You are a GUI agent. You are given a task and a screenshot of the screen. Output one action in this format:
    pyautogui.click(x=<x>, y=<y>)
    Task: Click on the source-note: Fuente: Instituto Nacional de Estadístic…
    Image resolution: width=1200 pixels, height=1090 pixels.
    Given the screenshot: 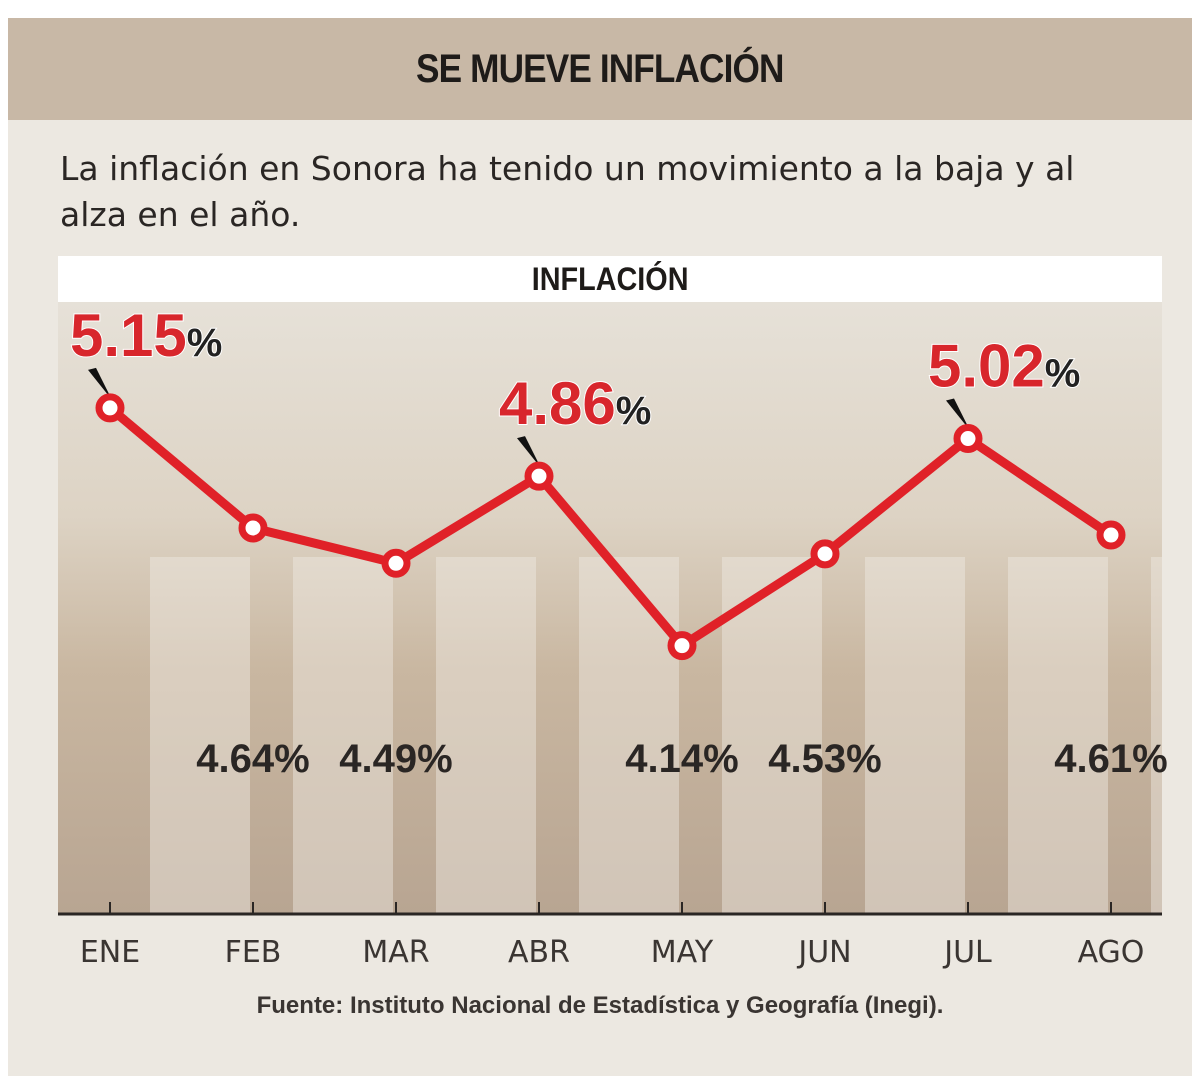 What is the action you would take?
    pyautogui.click(x=600, y=1005)
    